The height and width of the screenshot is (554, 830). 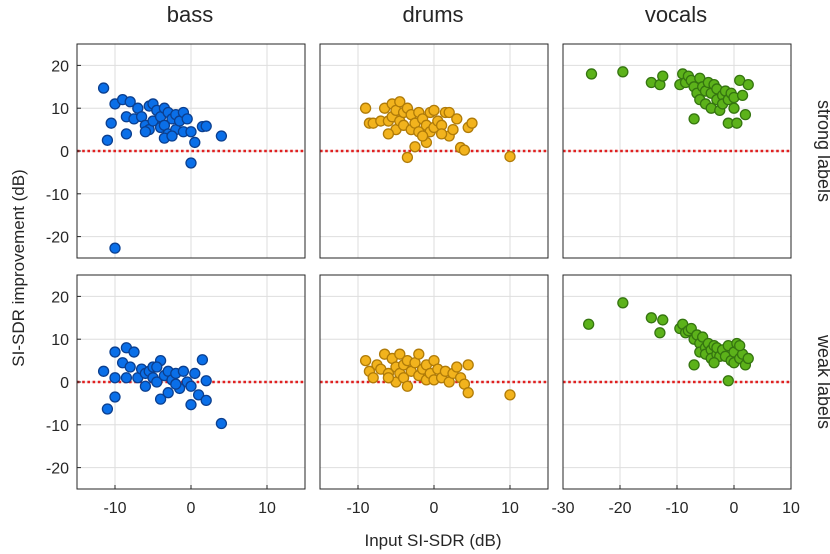 I want to click on panel-drums-strong, so click(x=434, y=151).